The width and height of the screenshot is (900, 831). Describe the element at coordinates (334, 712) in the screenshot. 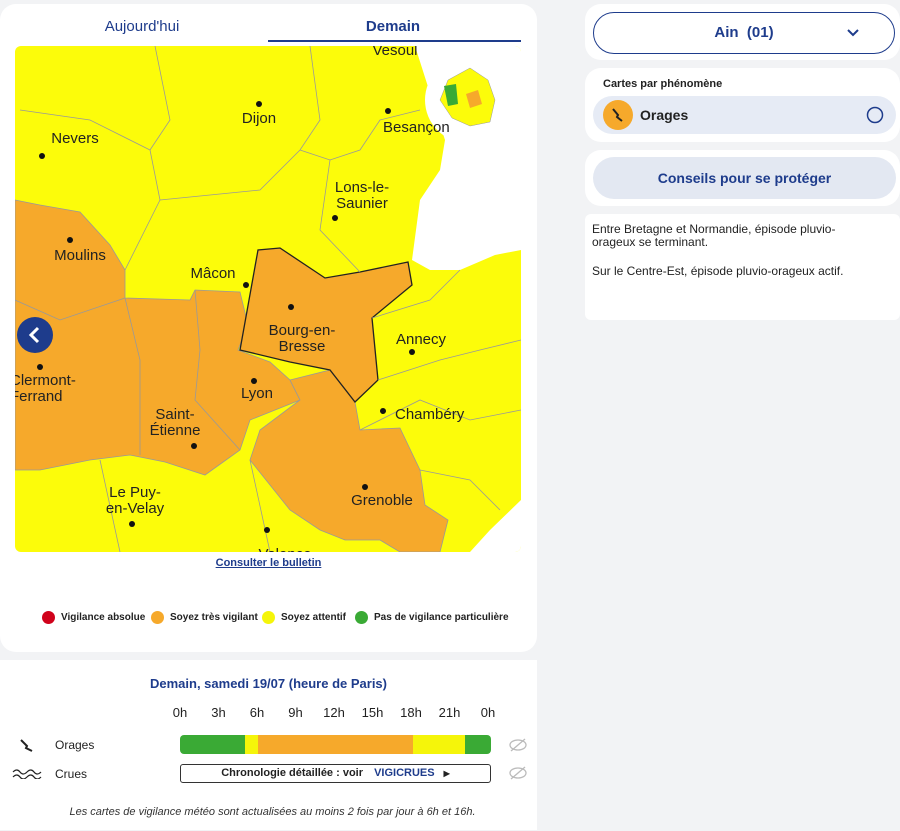

I see `hour-label: 12h` at that location.